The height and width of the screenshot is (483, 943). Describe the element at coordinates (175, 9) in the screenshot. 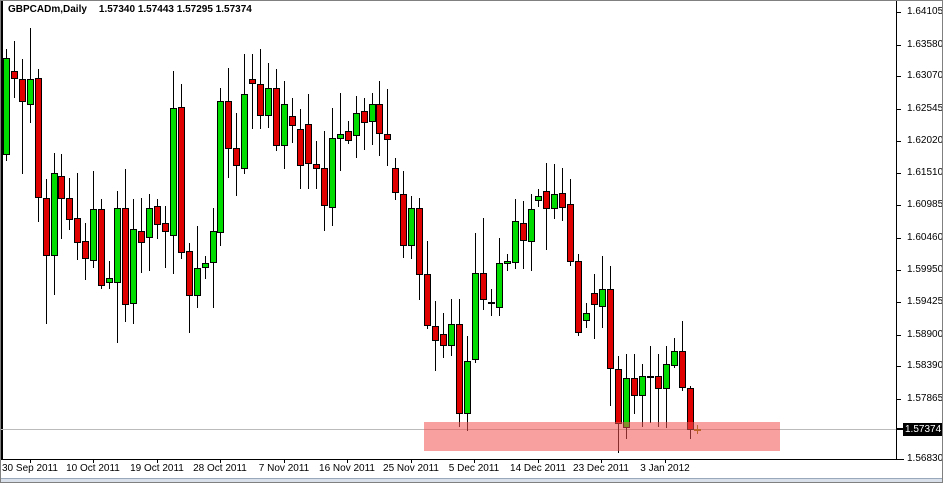

I see `ohlc-quote: 1.57340 1.57443 1.57295 1.57374` at that location.